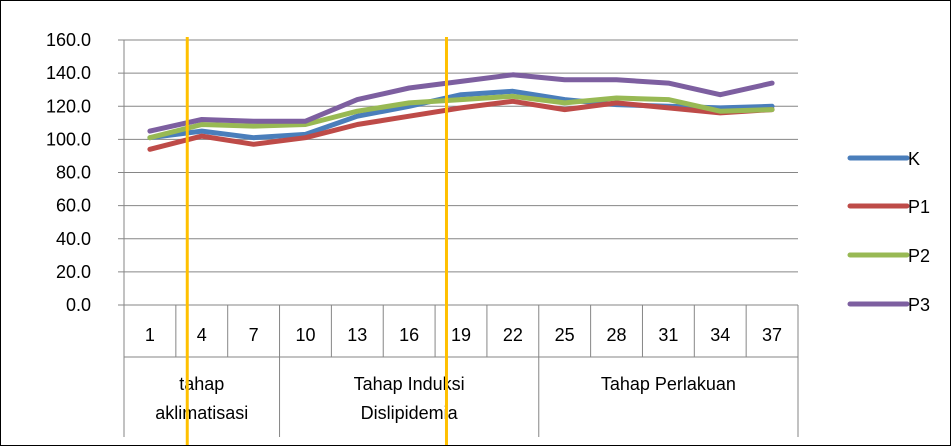  What do you see at coordinates (73, 206) in the screenshot?
I see `y-tick-label: 60.0` at bounding box center [73, 206].